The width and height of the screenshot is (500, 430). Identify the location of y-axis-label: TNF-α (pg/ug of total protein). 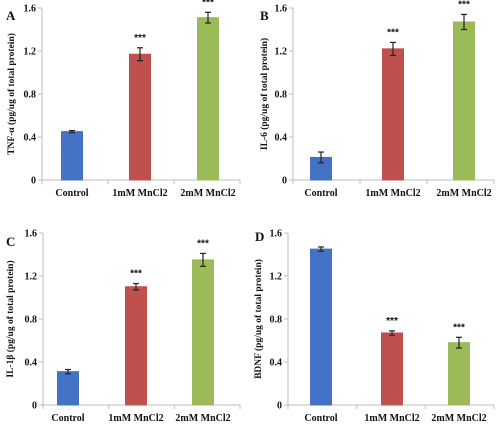
(11, 94).